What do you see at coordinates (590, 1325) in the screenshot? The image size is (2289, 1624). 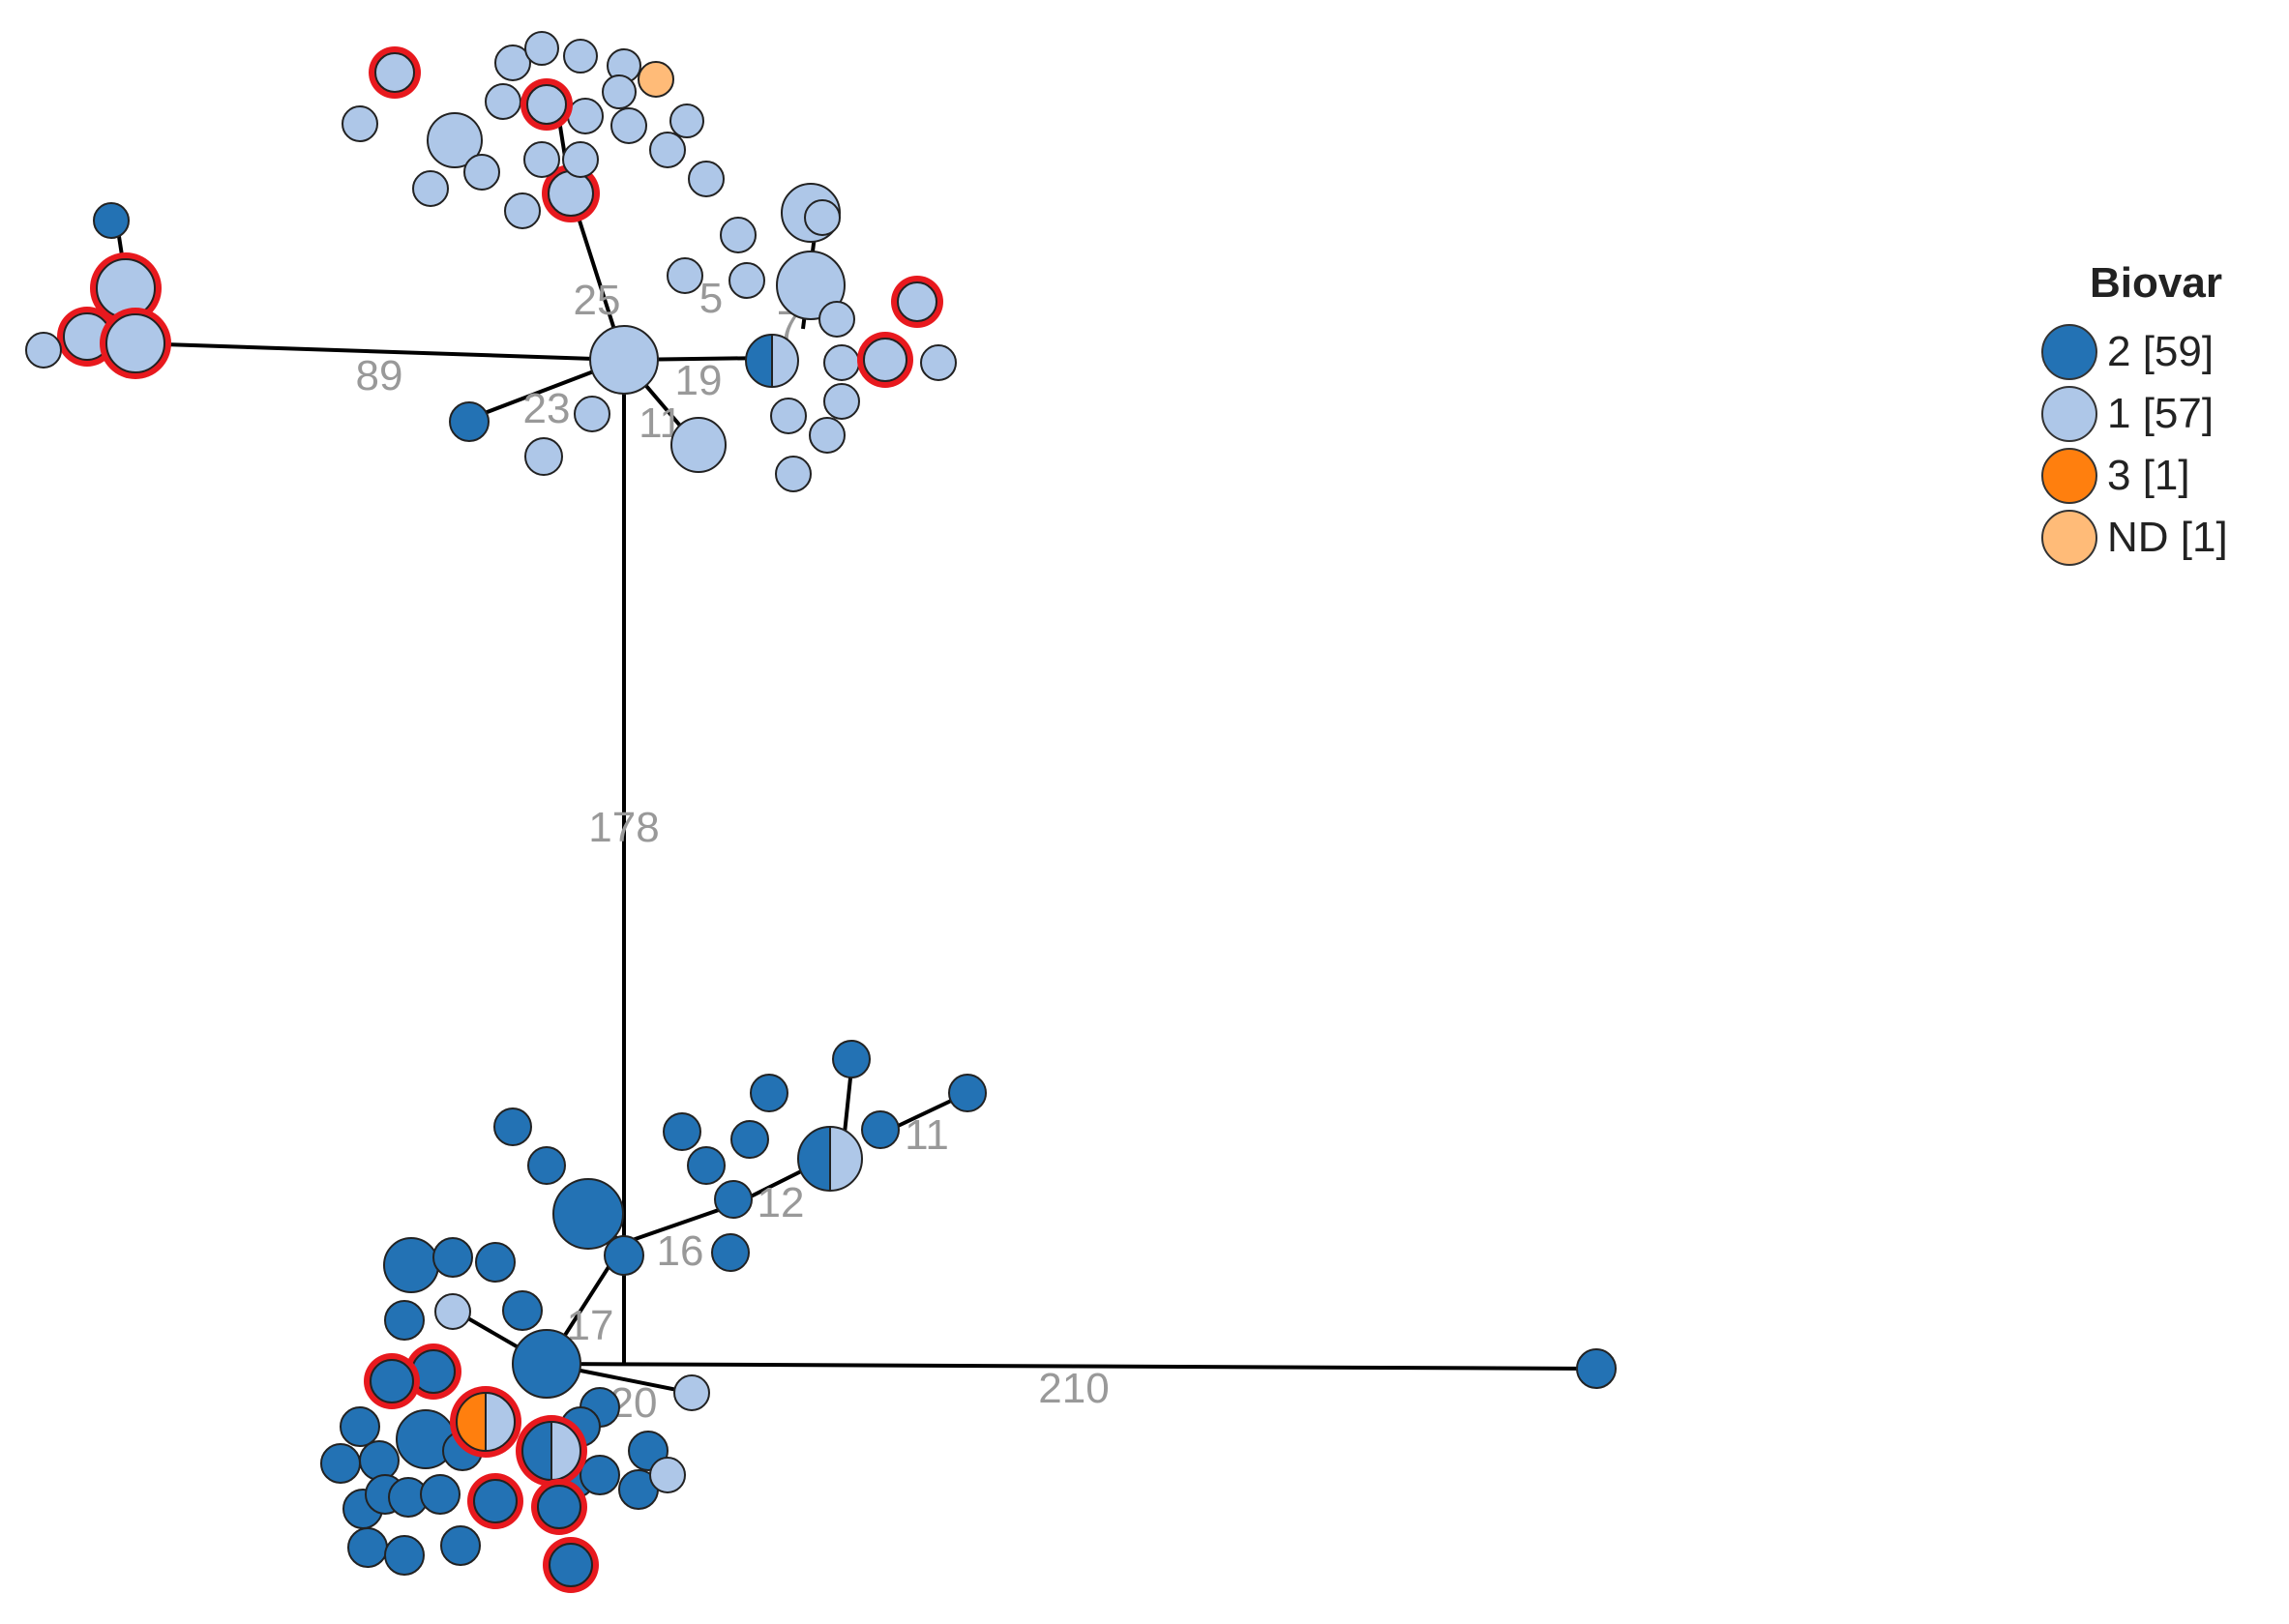 I see `edge-label: 17` at bounding box center [590, 1325].